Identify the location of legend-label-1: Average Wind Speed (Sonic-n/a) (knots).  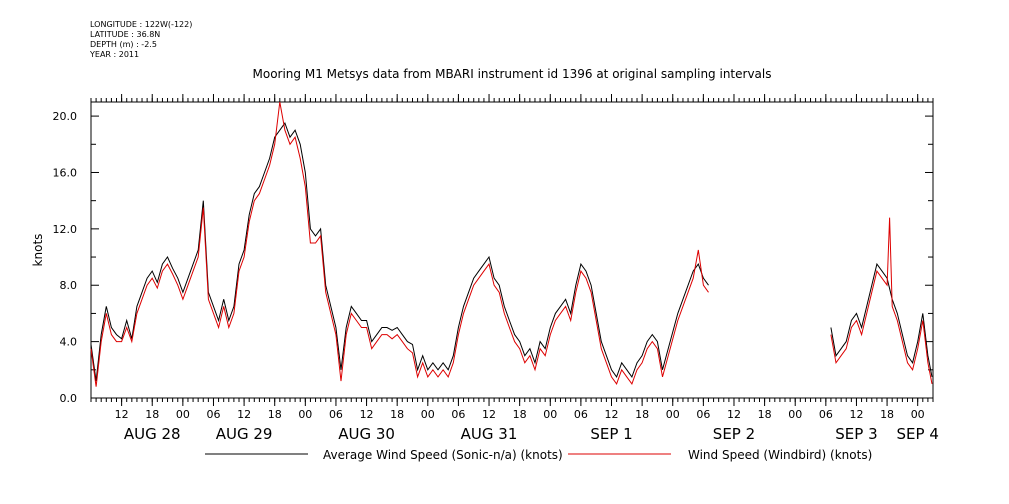
(443, 455).